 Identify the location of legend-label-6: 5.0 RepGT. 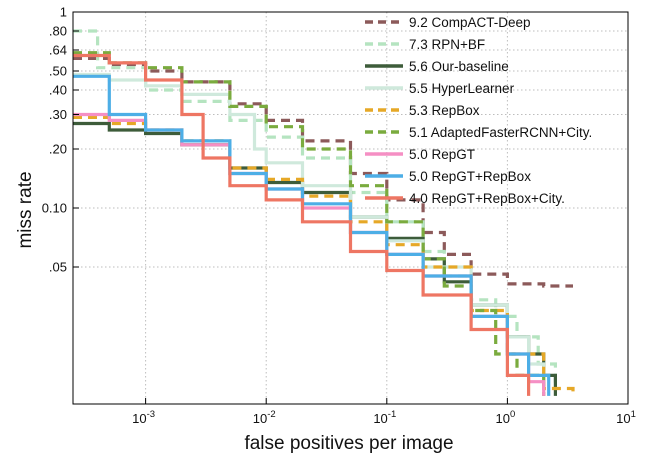
(442, 154).